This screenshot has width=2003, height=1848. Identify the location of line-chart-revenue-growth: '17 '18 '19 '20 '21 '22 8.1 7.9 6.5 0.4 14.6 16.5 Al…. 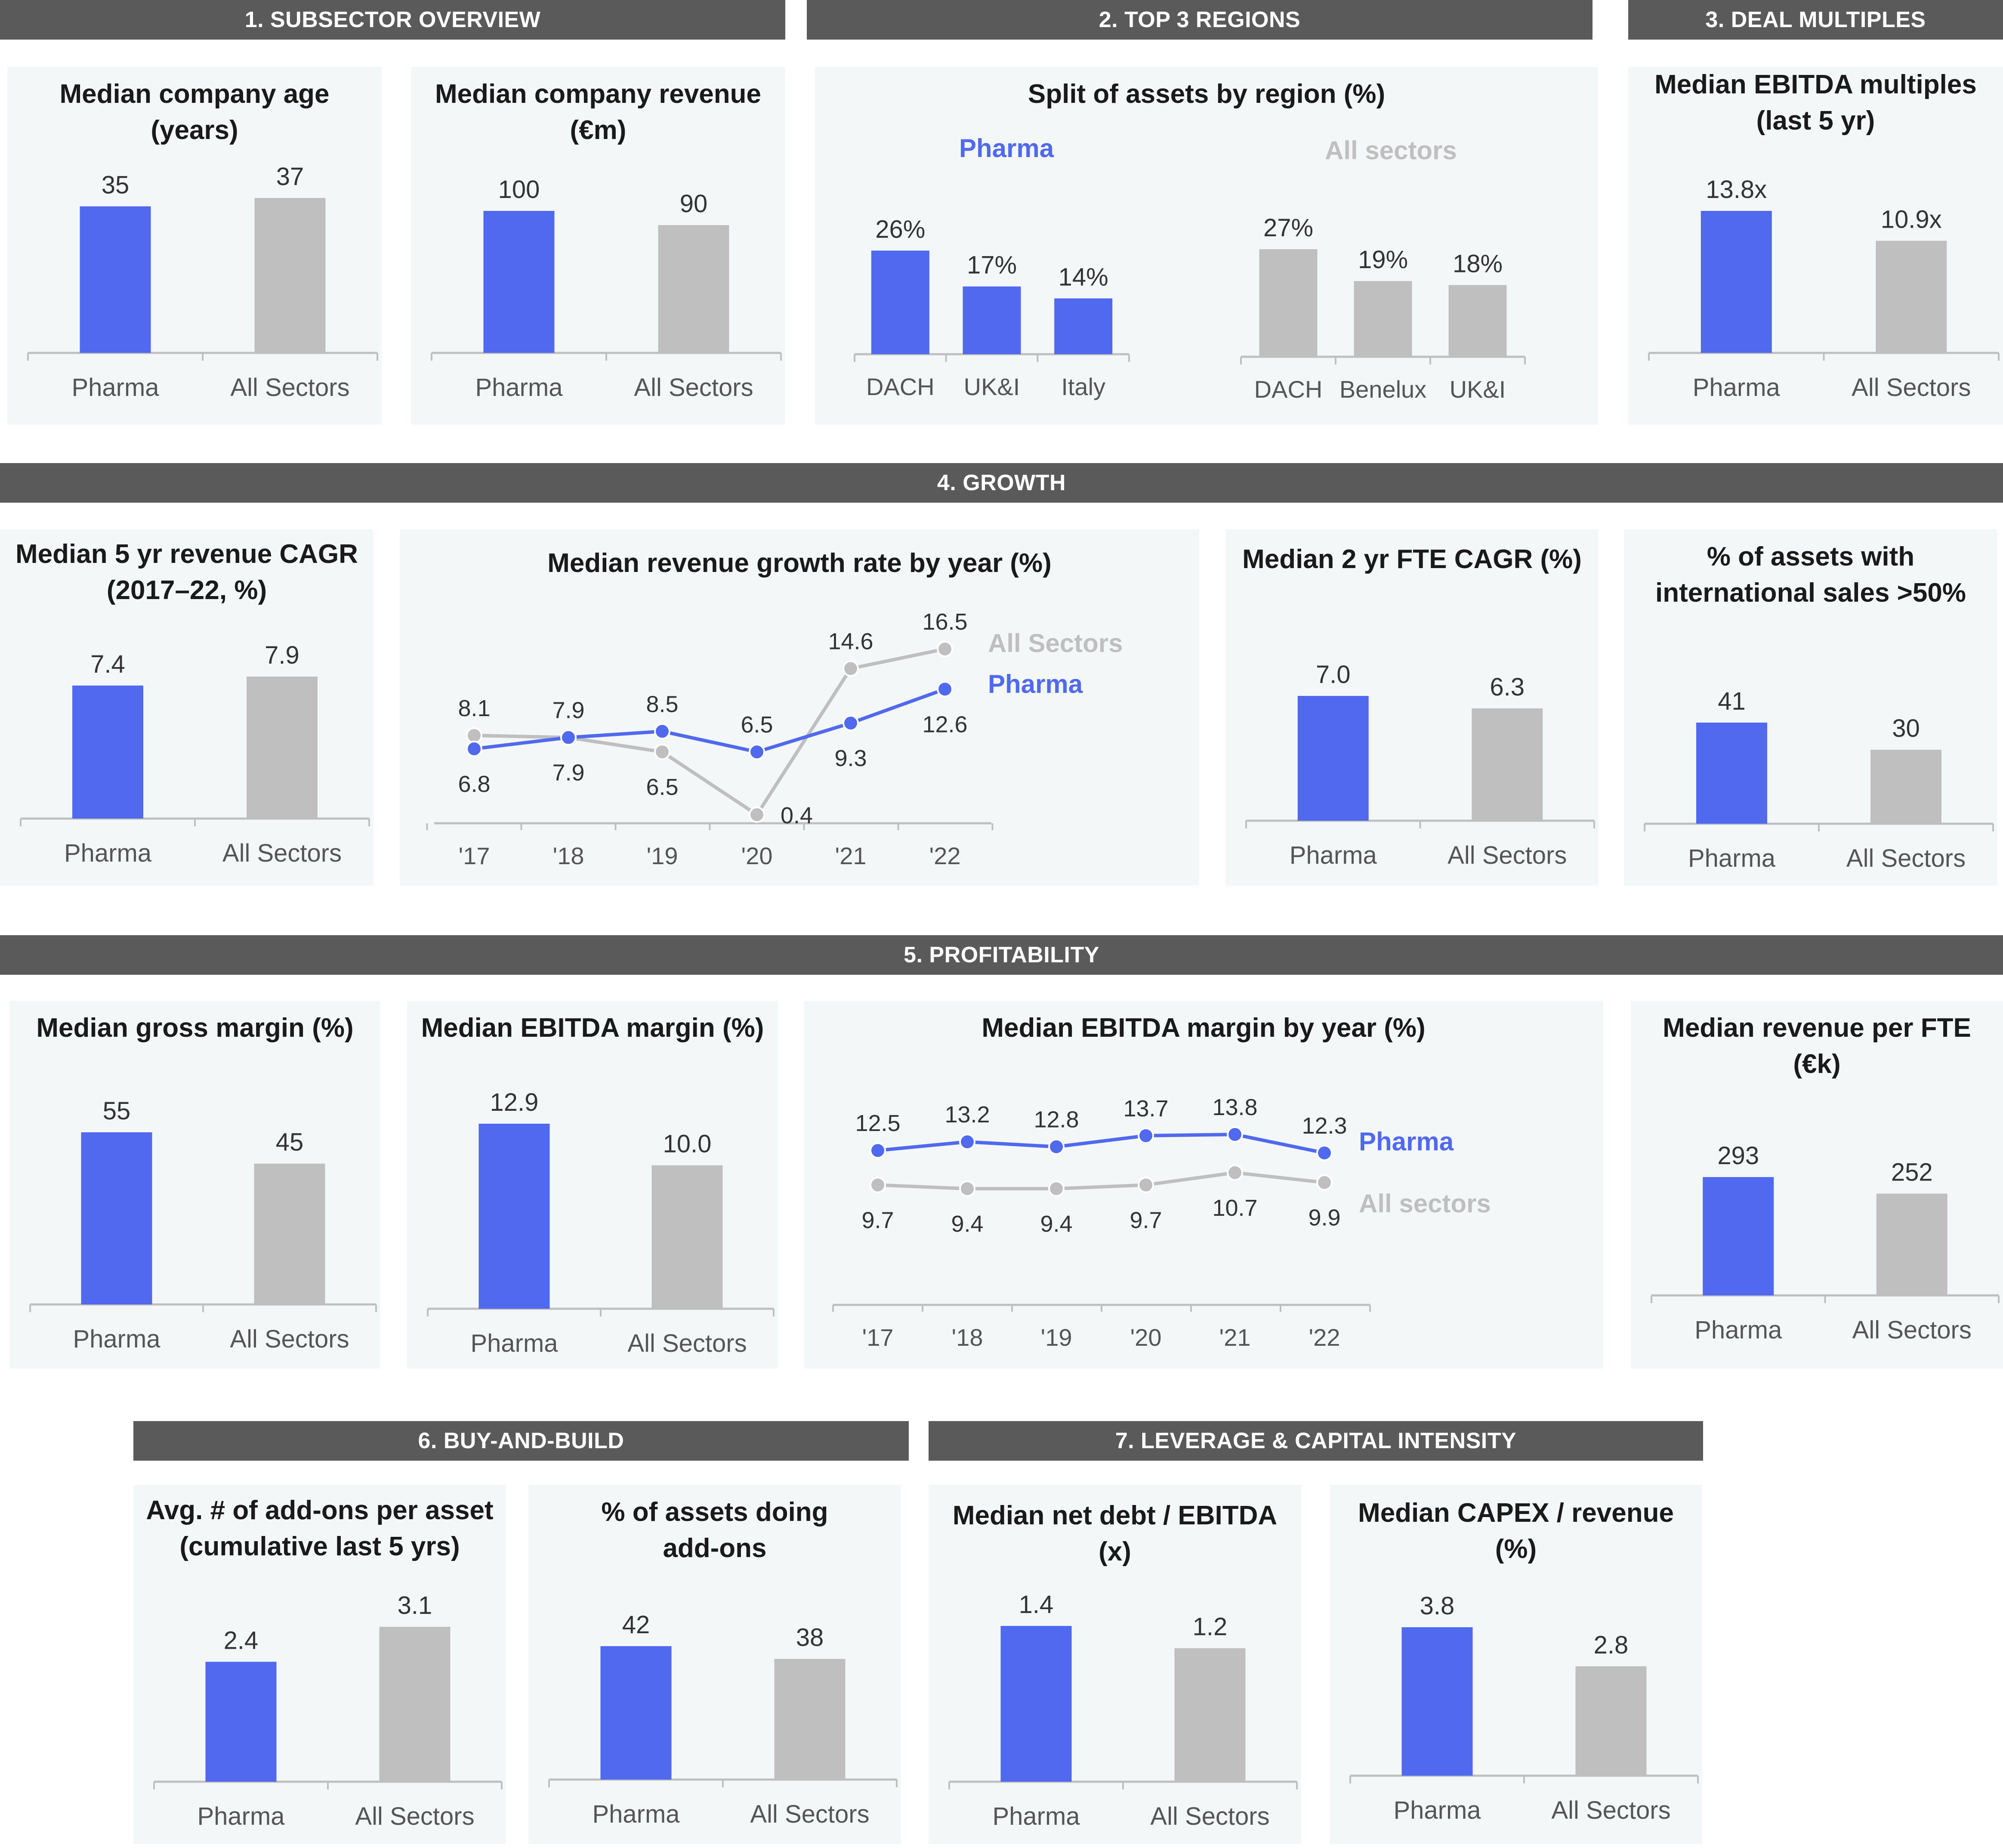
(774, 739).